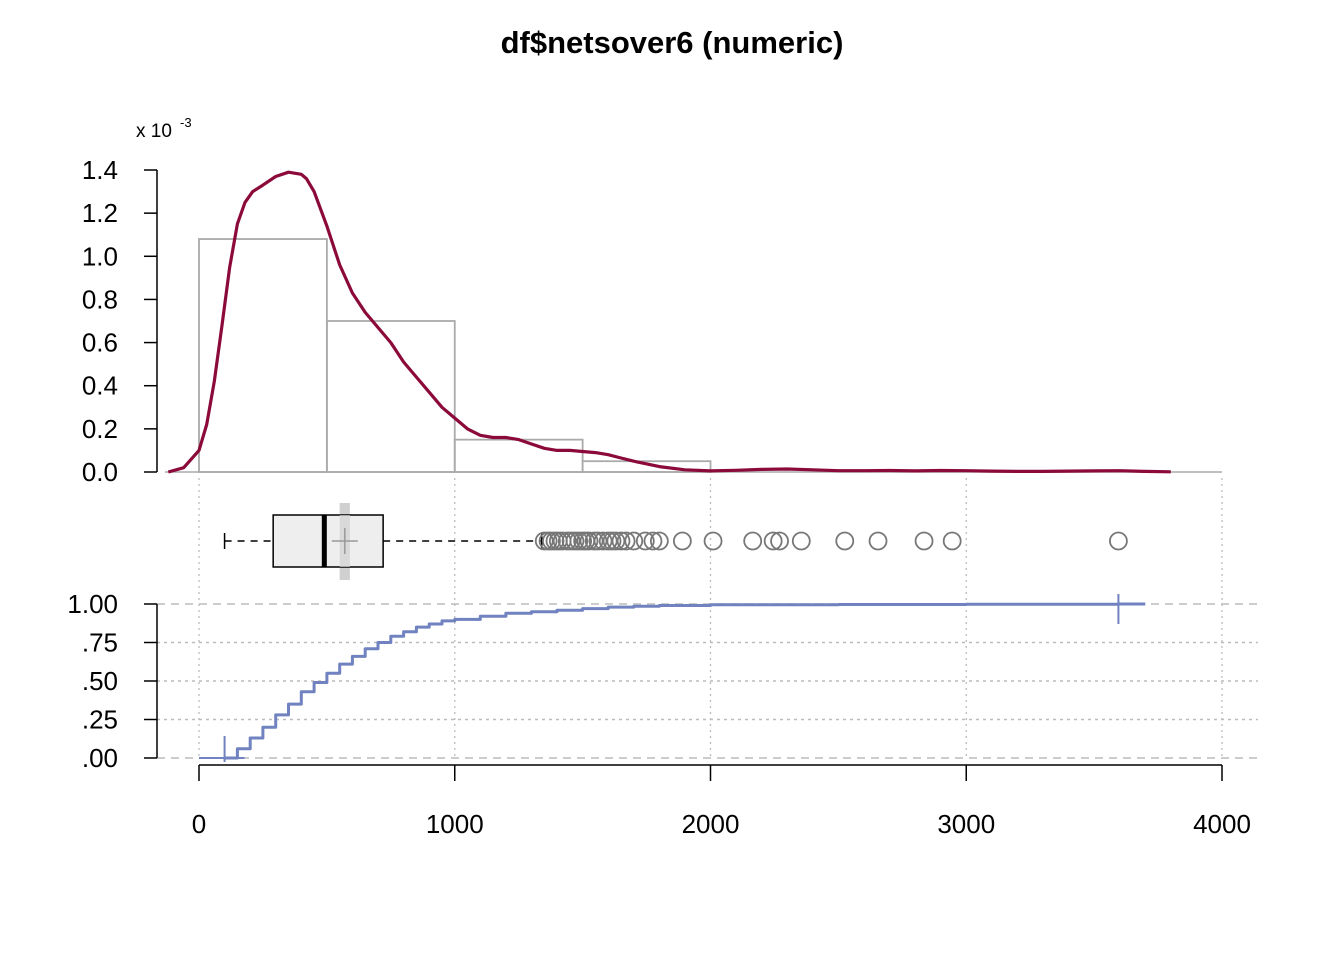 This screenshot has width=1344, height=960. Describe the element at coordinates (100, 758) in the screenshot. I see `ecdf-y-tick-label: .00` at that location.